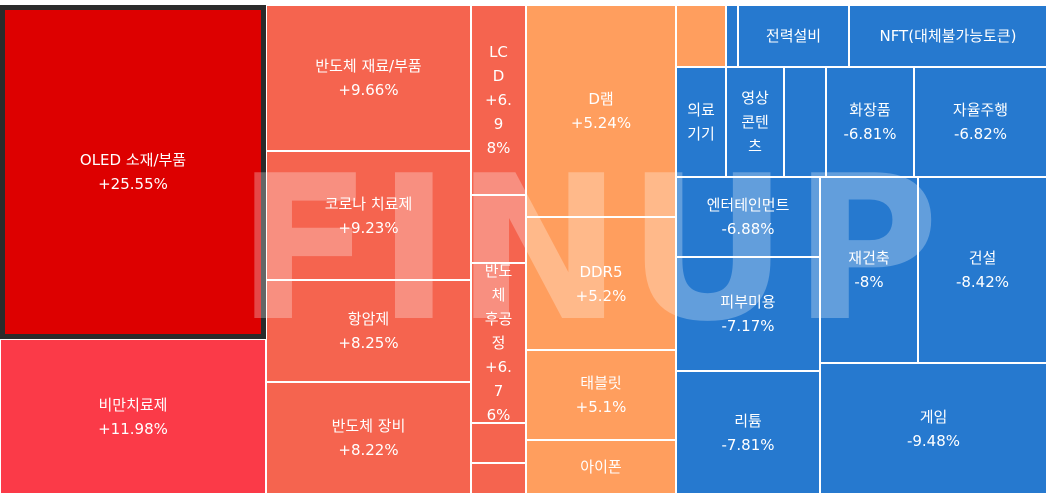 The height and width of the screenshot is (494, 1047). Describe the element at coordinates (601, 271) in the screenshot. I see `tile-label: DDR5` at that location.